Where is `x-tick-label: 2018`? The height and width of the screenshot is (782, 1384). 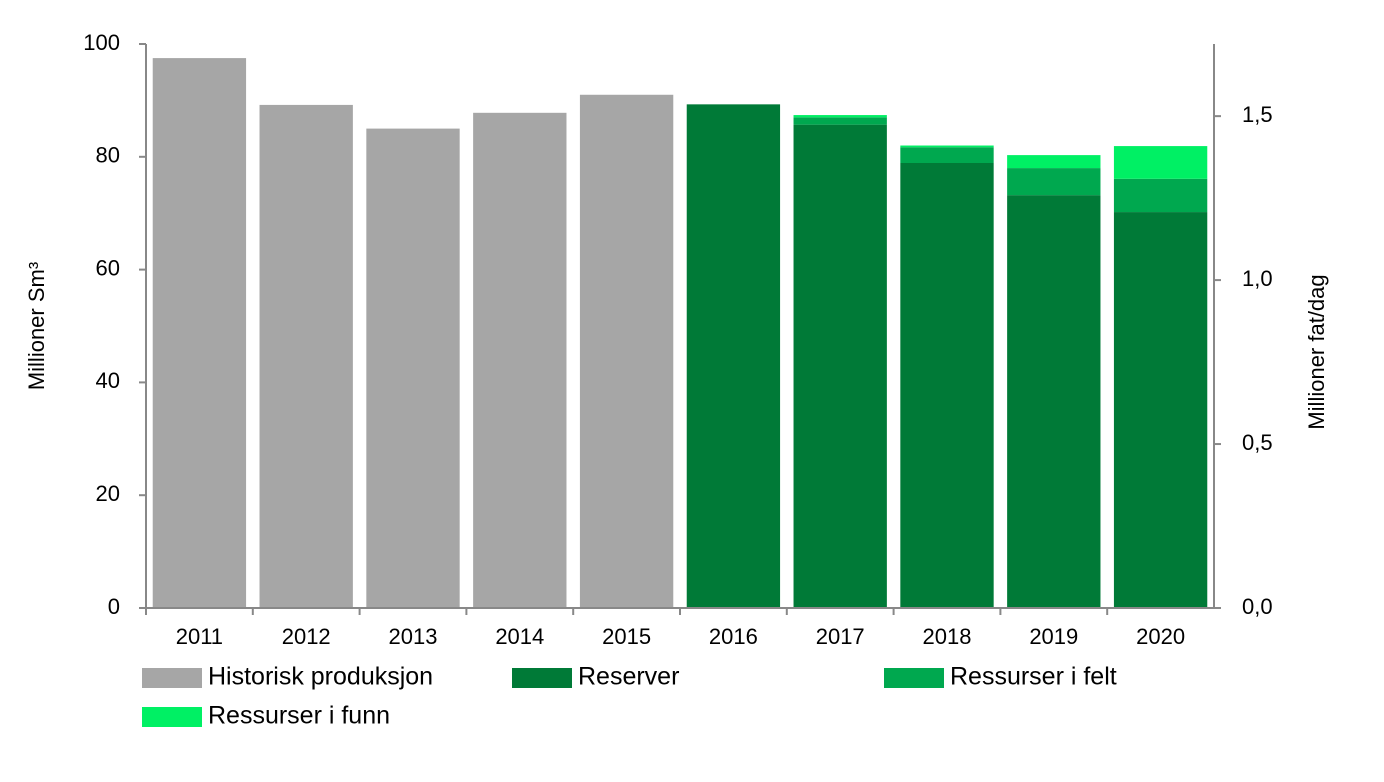 x-tick-label: 2018 is located at coordinates (947, 636).